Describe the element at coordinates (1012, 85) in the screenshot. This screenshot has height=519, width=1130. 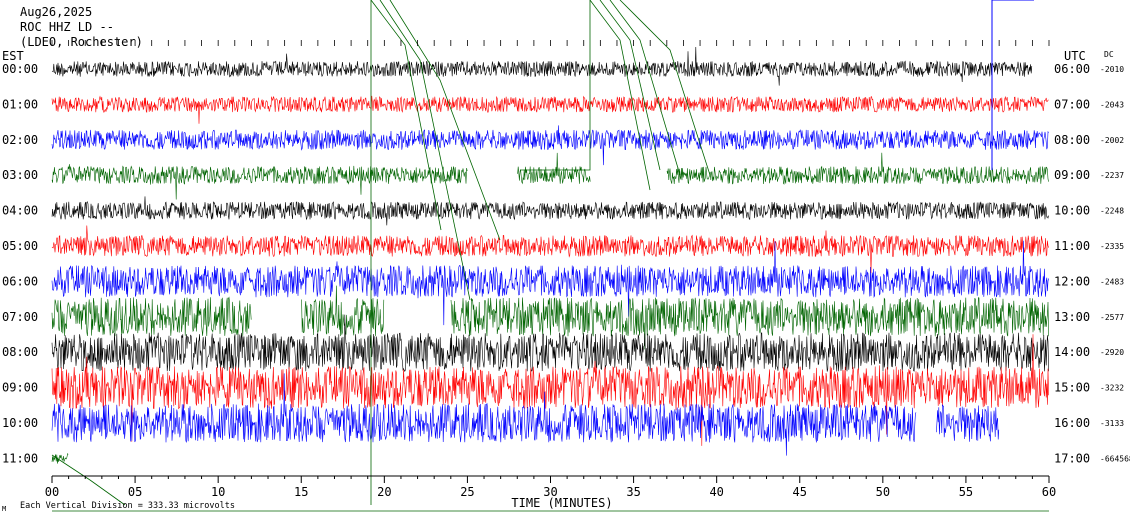
I see `event-marker-line` at that location.